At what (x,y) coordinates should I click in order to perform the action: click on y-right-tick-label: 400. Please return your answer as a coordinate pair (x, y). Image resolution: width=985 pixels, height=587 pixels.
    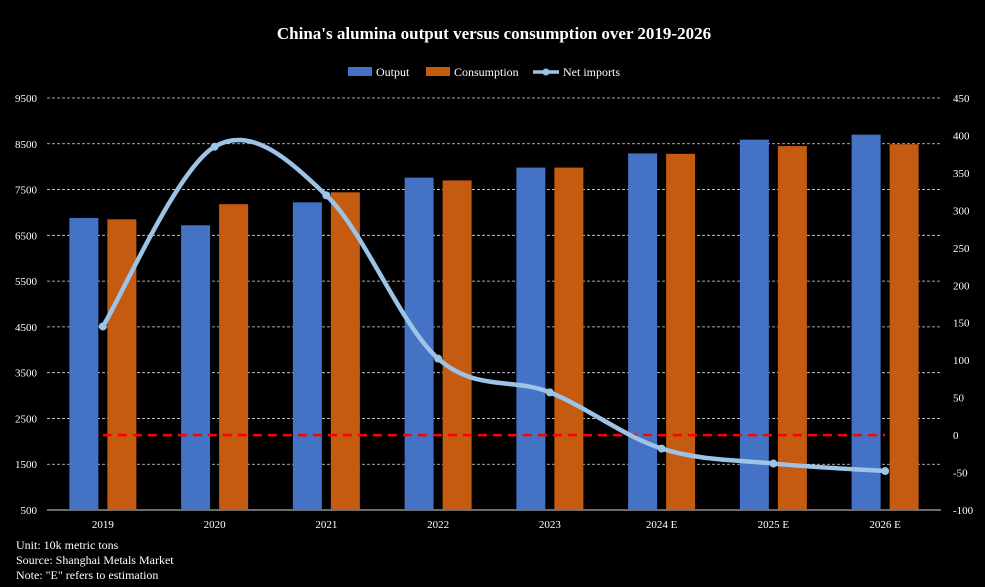
    Looking at the image, I should click on (961, 136).